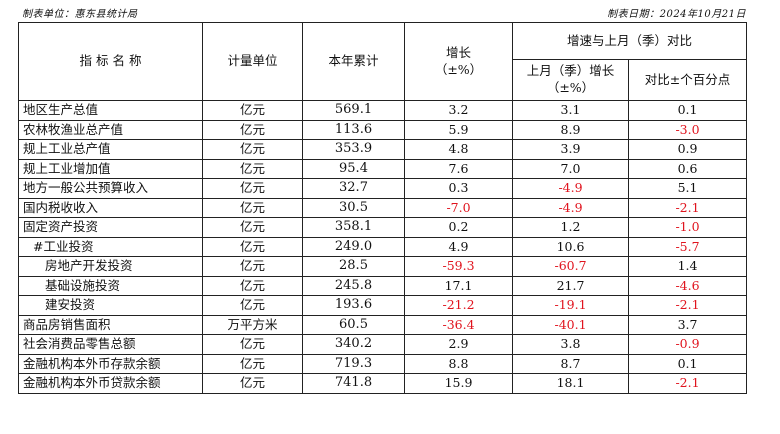 The height and width of the screenshot is (434, 780). I want to click on table-row: 商品房销售面积 万平方米 60.5 -36.4 -40.1 3.7, so click(383, 324).